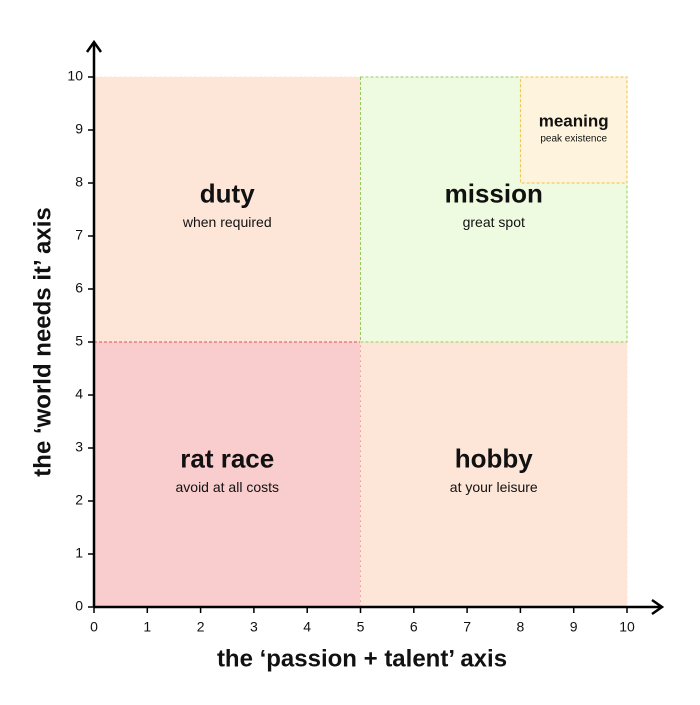  I want to click on region-label: when required, so click(227, 222).